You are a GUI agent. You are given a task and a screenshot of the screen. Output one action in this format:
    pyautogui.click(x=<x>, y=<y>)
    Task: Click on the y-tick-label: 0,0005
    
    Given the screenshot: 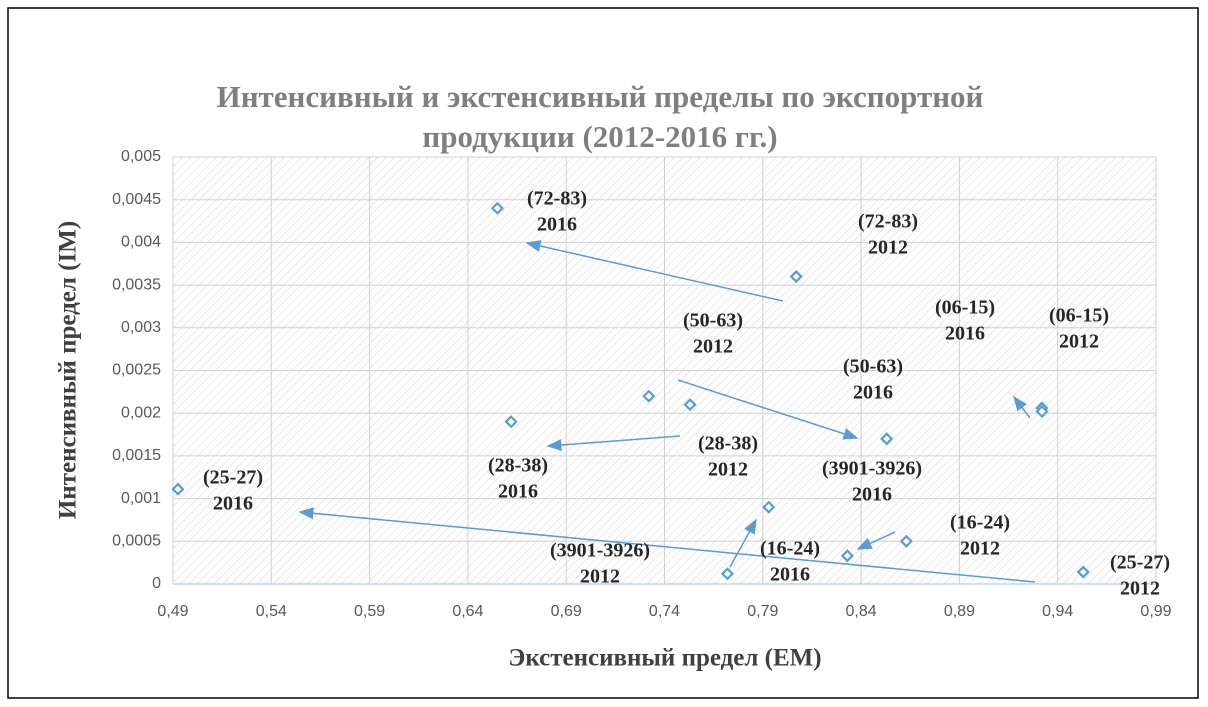 What is the action you would take?
    pyautogui.click(x=136, y=541)
    